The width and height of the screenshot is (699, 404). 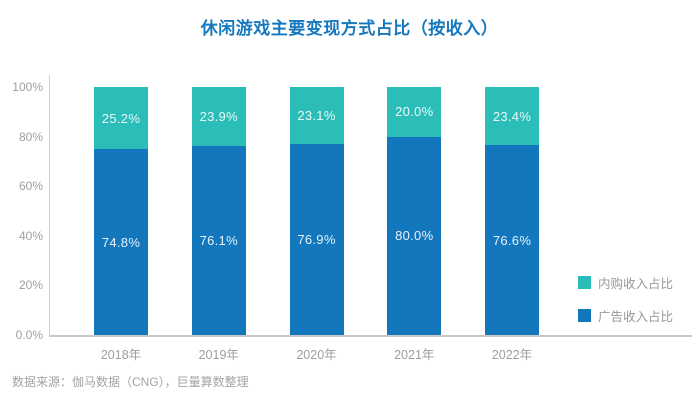 I want to click on x-tick-label: 2022年, so click(x=512, y=355).